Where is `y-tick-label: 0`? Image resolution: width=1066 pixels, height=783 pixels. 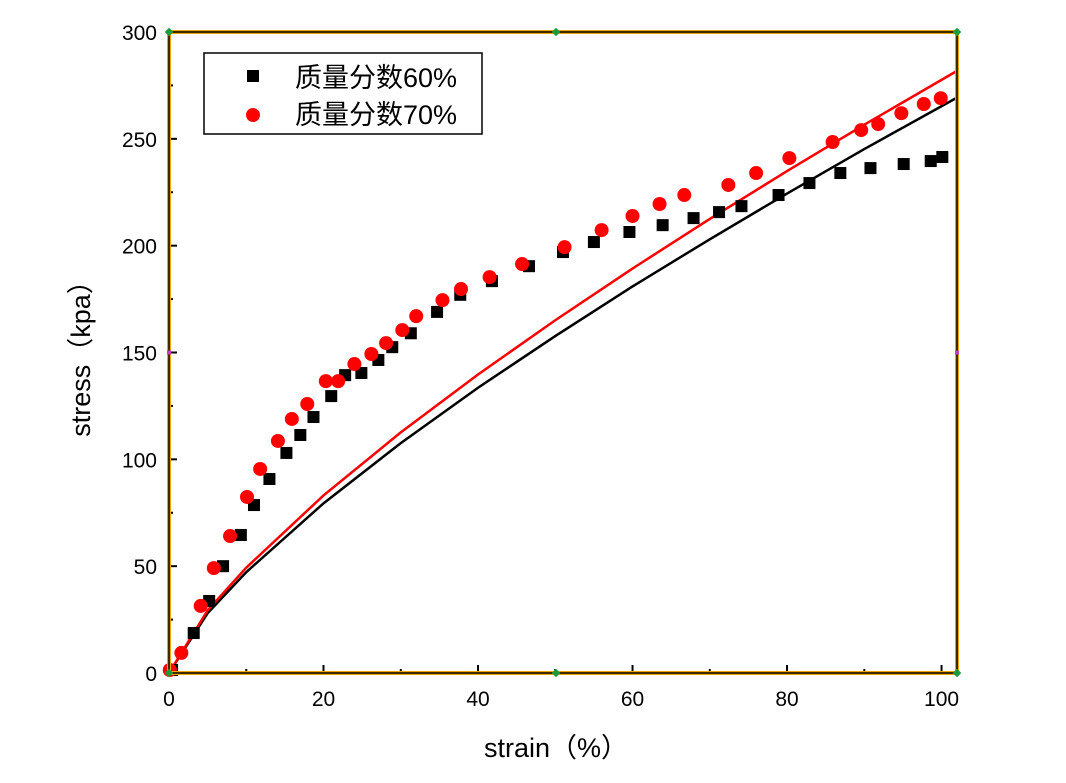
y-tick-label: 0 is located at coordinates (151, 674).